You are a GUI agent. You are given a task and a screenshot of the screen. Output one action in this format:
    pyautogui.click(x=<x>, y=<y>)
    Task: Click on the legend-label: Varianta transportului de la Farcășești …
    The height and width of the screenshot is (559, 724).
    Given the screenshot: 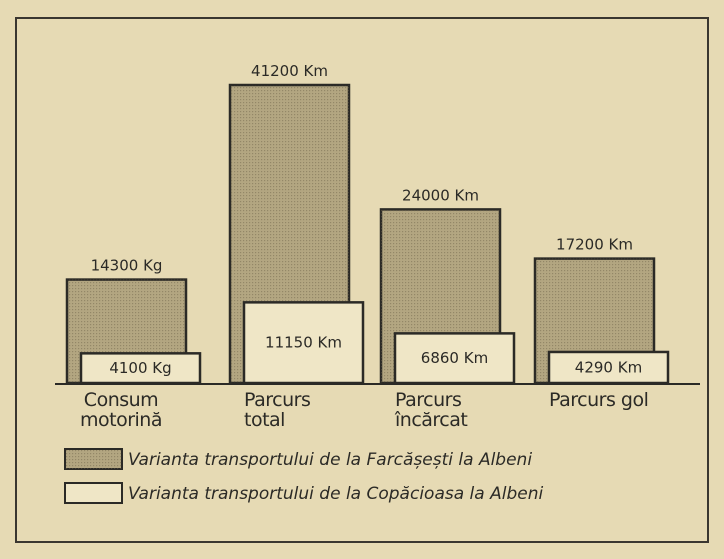 What is the action you would take?
    pyautogui.click(x=330, y=460)
    